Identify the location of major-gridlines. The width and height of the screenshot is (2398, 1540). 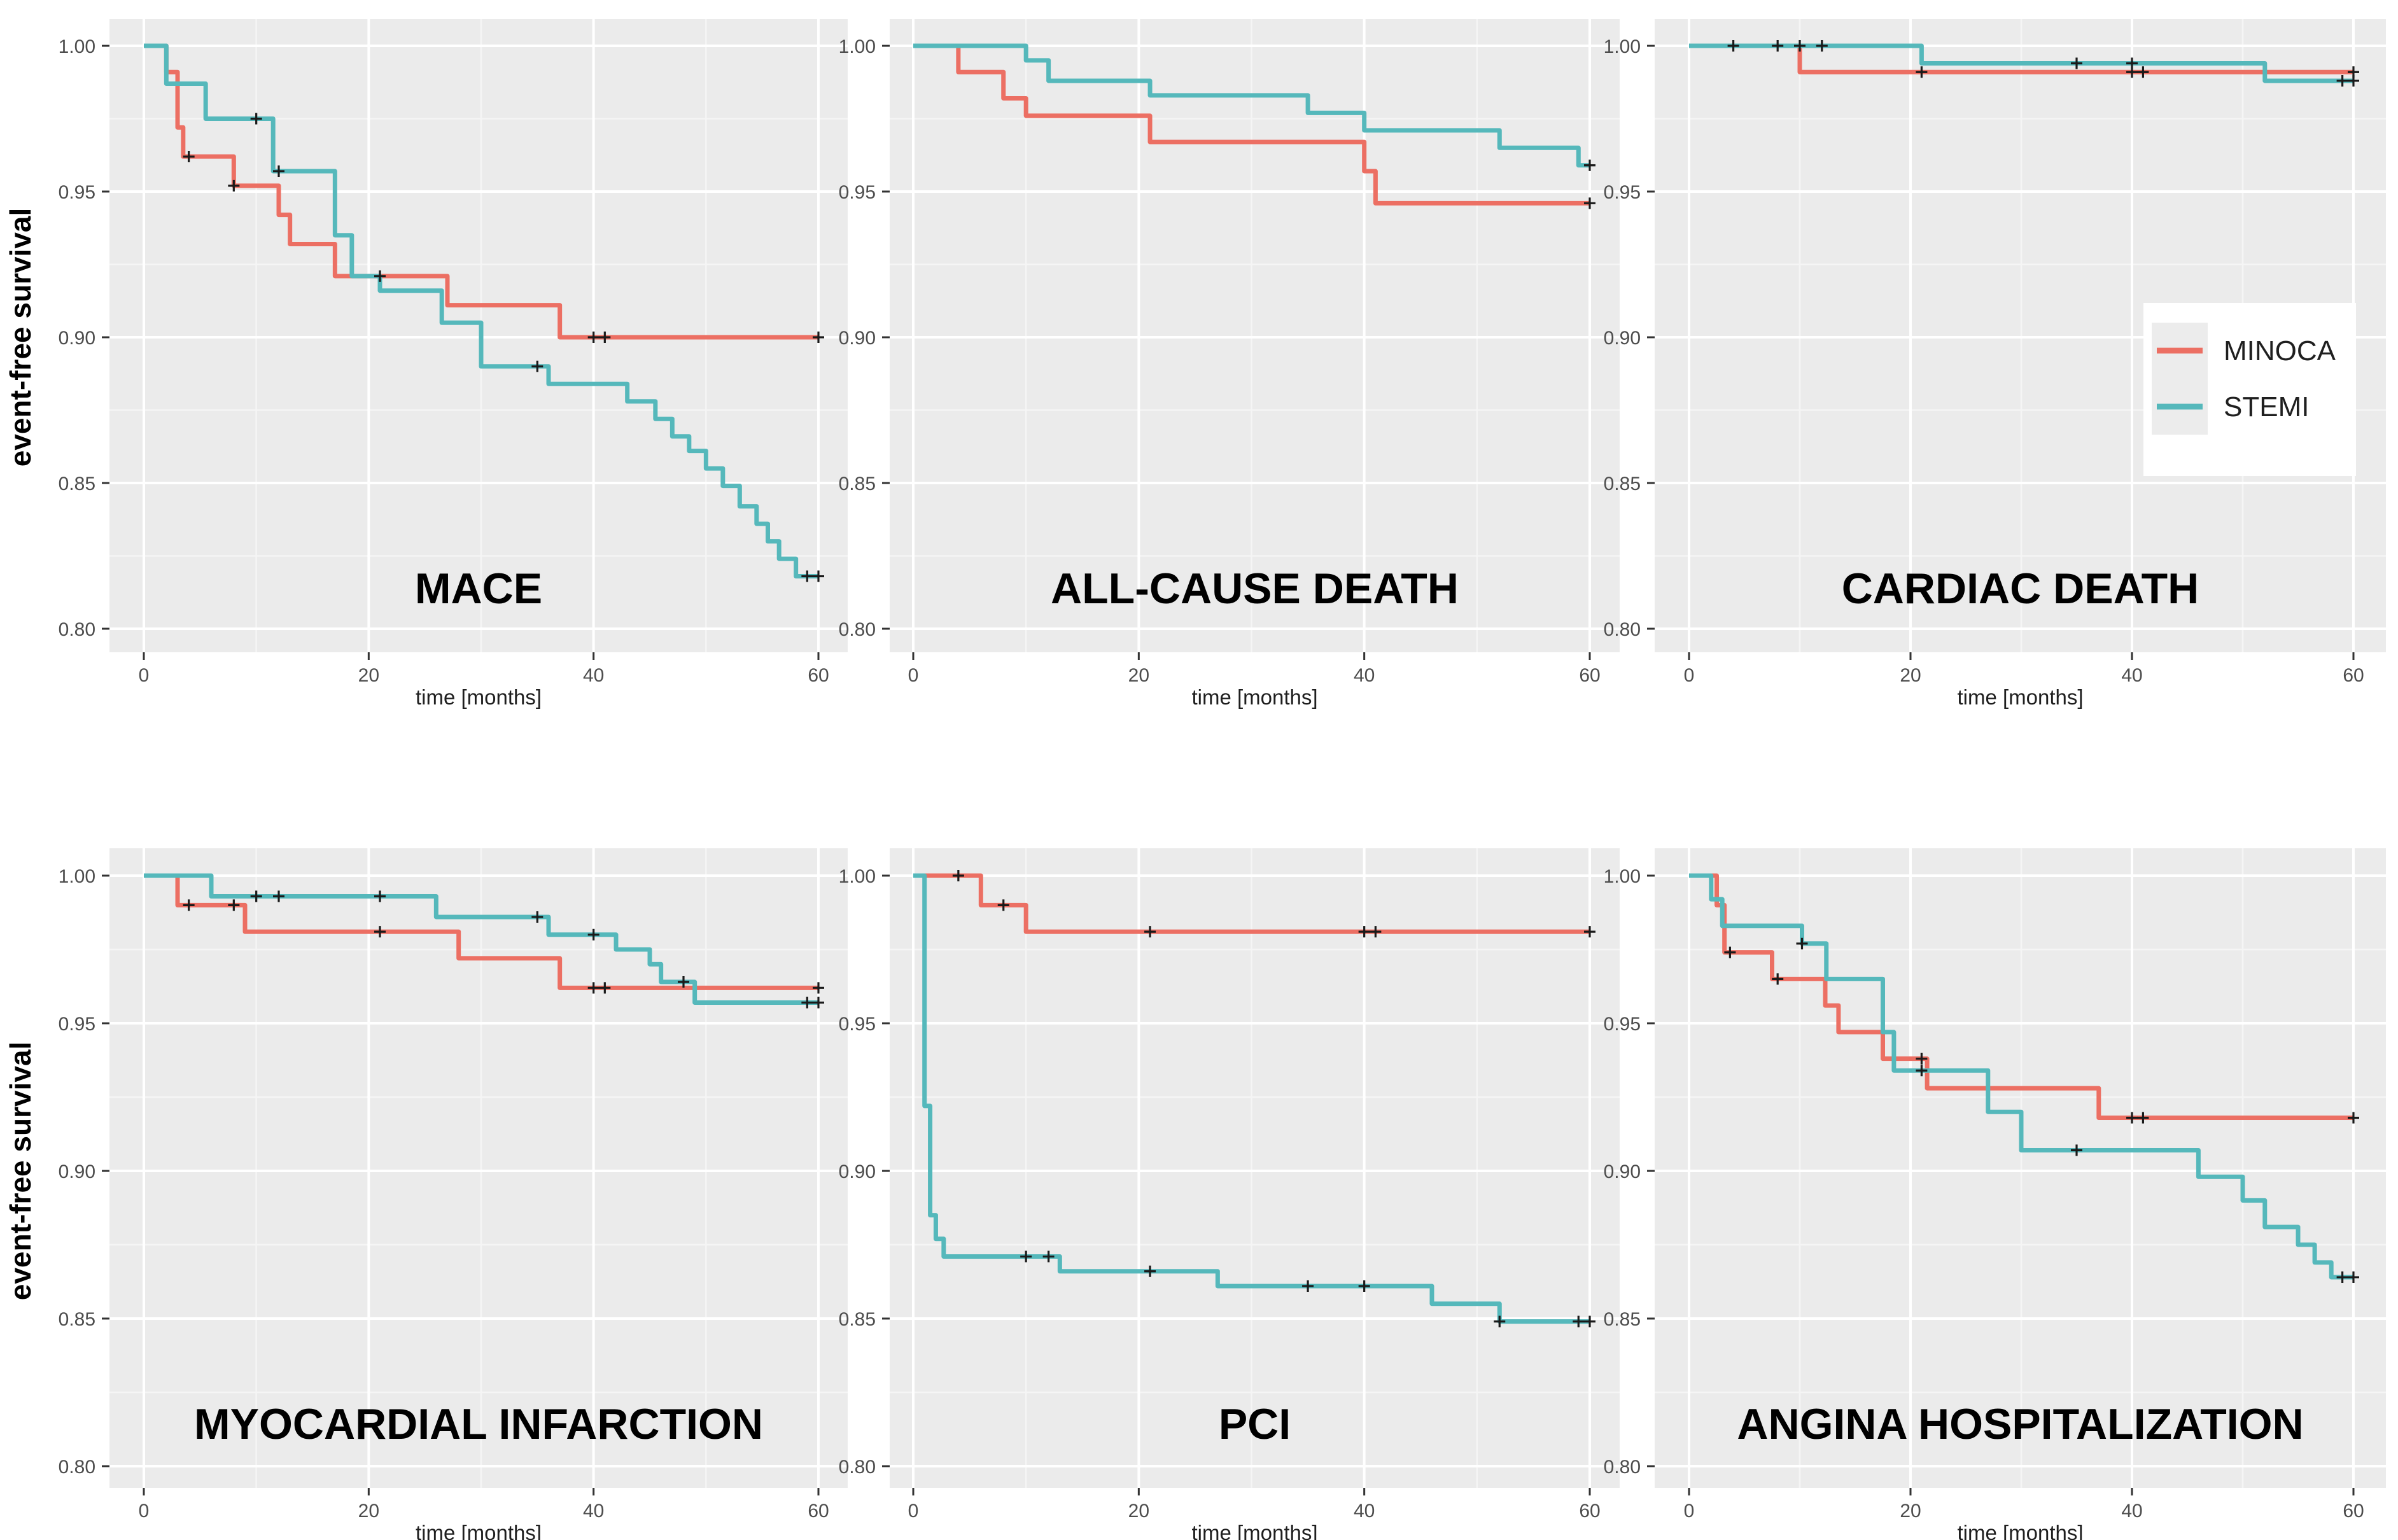
(2020, 1168).